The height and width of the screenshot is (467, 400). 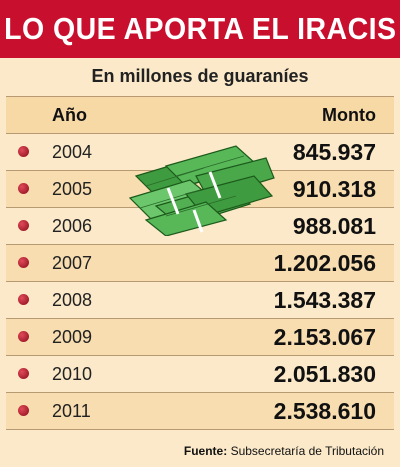 What do you see at coordinates (72, 337) in the screenshot?
I see `row-year: 2009` at bounding box center [72, 337].